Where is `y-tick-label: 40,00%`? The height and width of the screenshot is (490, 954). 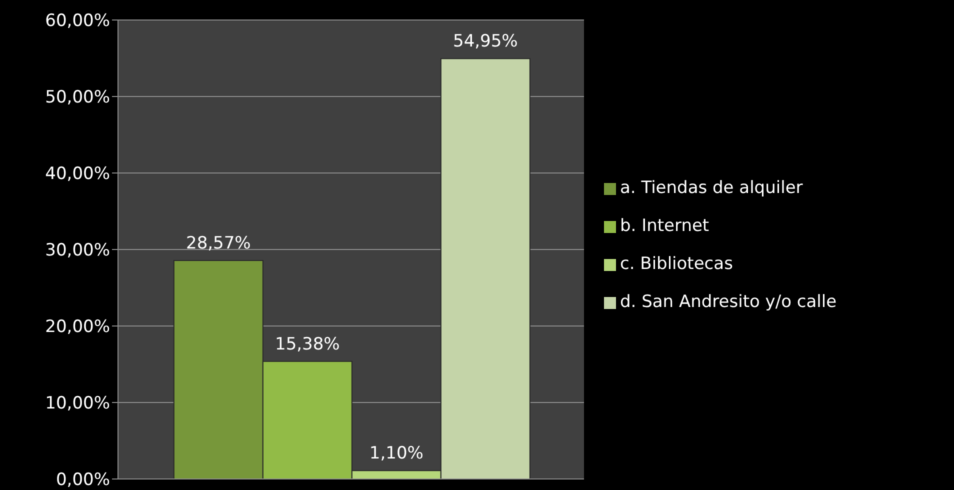
y-tick-label: 40,00% is located at coordinates (77, 174).